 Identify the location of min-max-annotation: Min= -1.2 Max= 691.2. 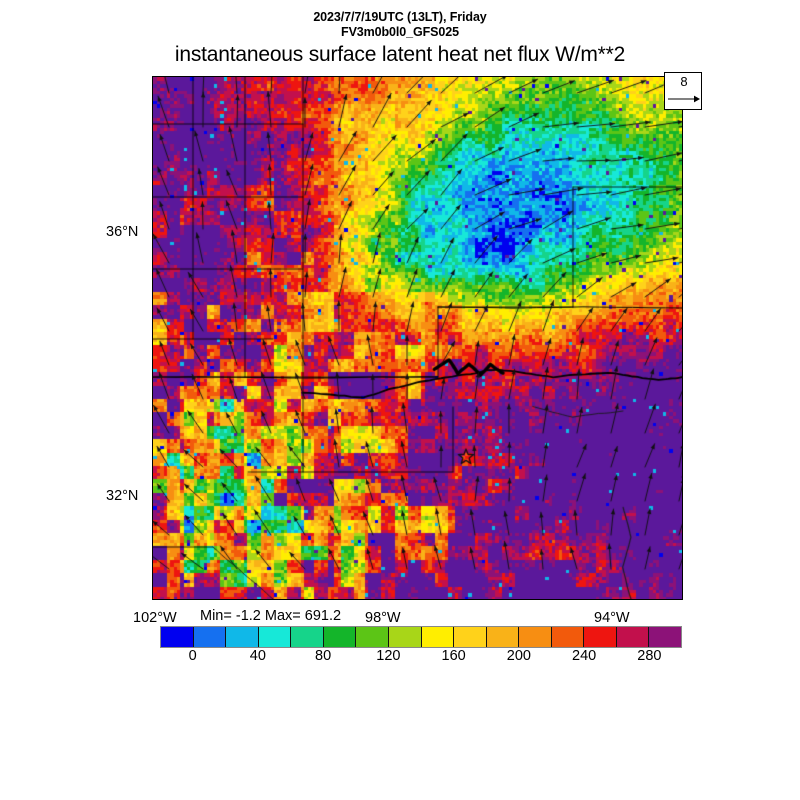
(271, 616).